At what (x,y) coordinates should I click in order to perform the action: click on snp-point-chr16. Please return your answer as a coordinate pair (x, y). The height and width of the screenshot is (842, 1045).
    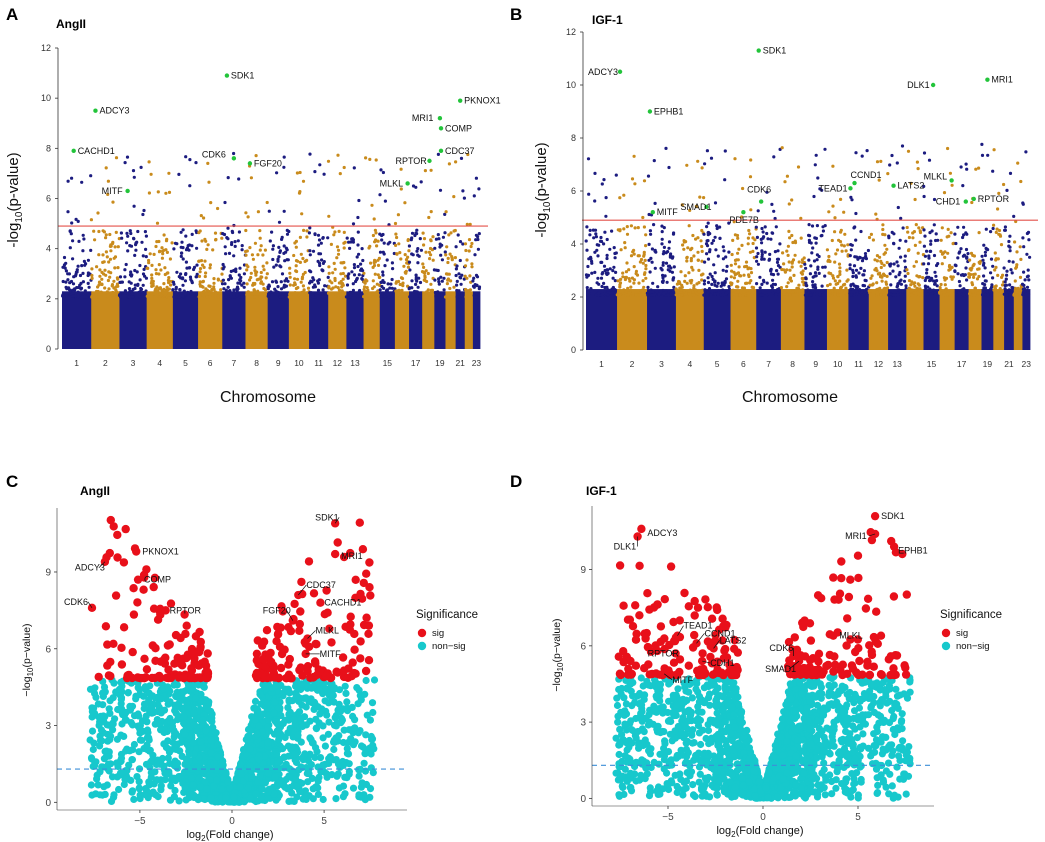
    Looking at the image, I should click on (949, 267).